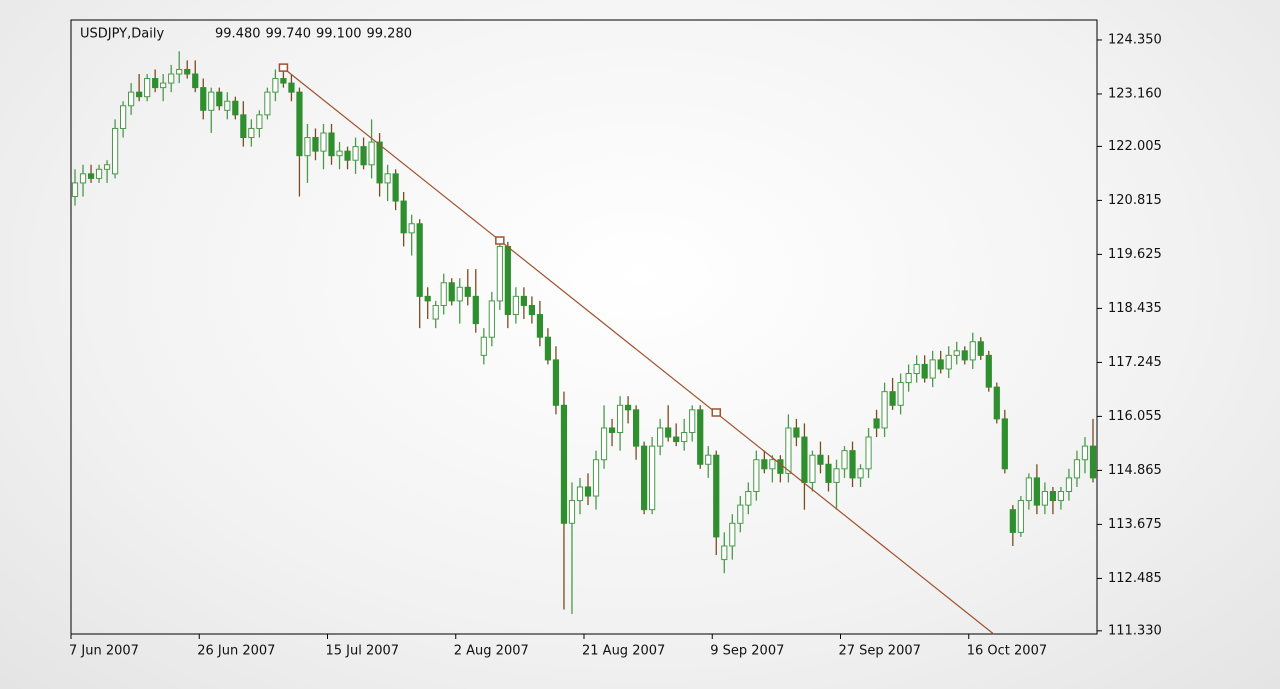 Image resolution: width=1280 pixels, height=689 pixels. What do you see at coordinates (104, 651) in the screenshot?
I see `x-tick-label: 7 Jun 2007` at bounding box center [104, 651].